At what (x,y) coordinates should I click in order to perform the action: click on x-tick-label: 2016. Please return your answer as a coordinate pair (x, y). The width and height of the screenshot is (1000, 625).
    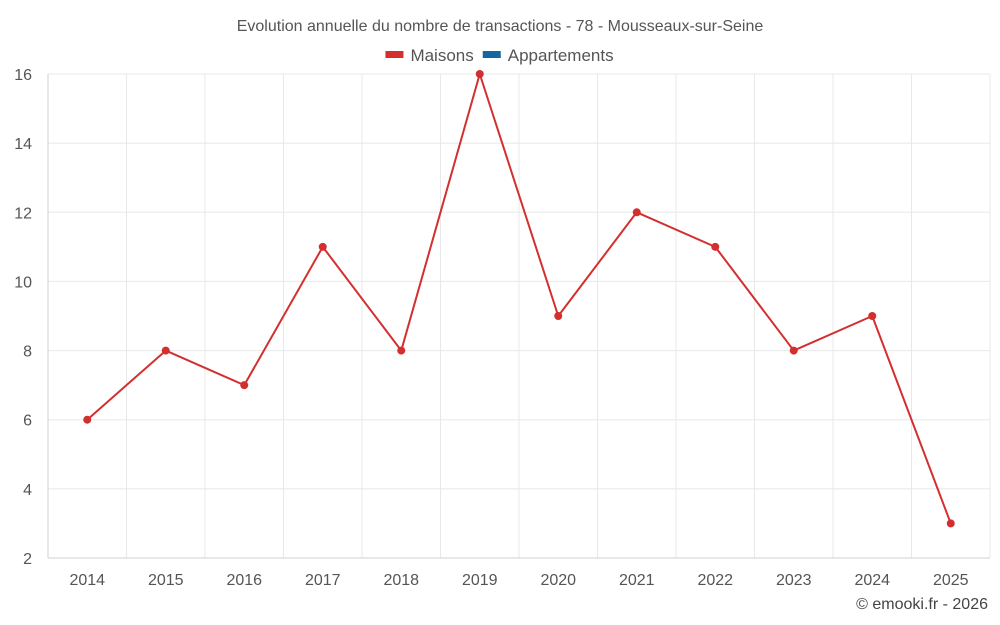
    Looking at the image, I should click on (244, 580).